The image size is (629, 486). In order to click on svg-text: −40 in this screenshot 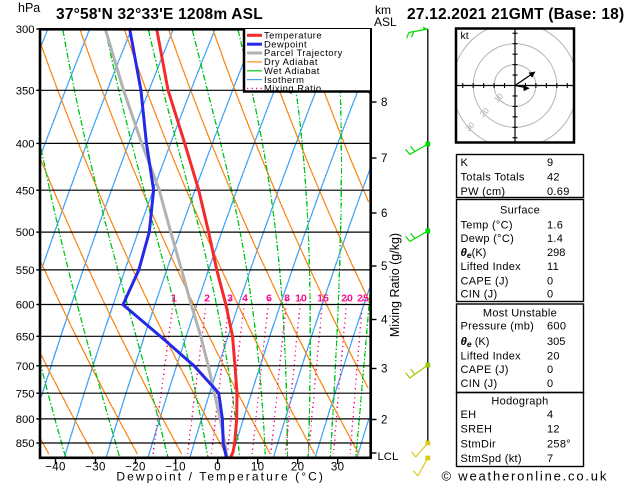, I will do `click(55, 467)`.